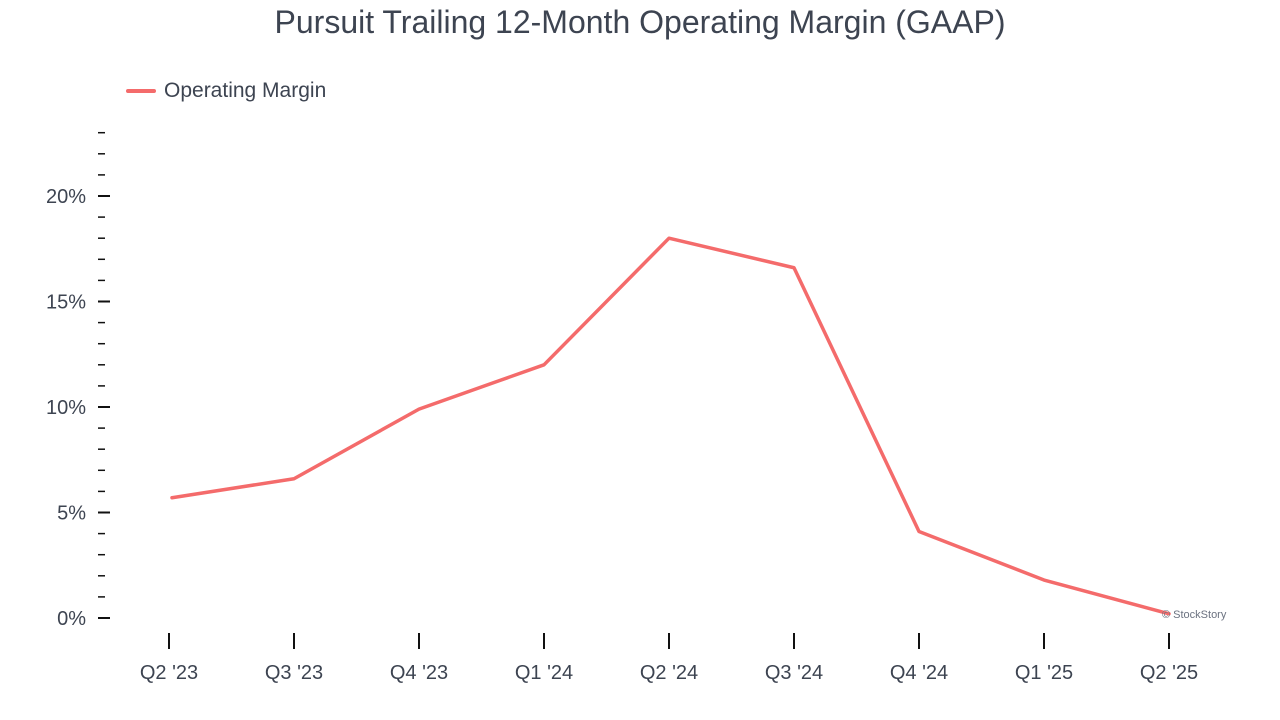 Image resolution: width=1280 pixels, height=720 pixels. What do you see at coordinates (669, 673) in the screenshot?
I see `x-tick-label: Q2 '24` at bounding box center [669, 673].